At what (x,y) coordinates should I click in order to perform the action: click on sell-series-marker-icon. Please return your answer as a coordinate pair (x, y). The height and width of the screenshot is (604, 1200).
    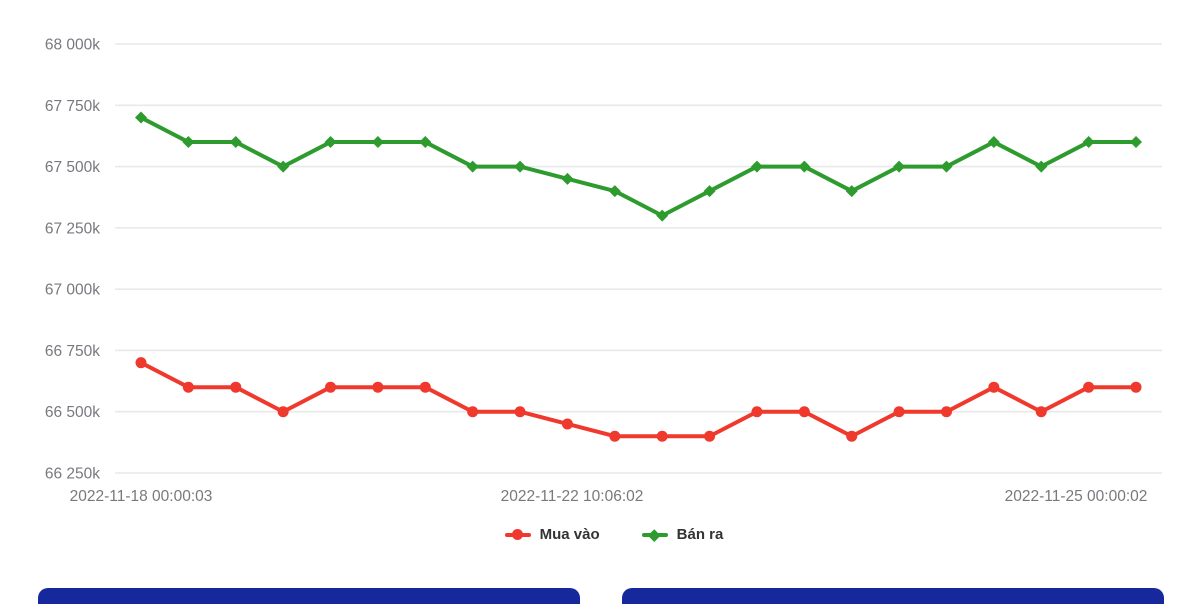
    Looking at the image, I should click on (654, 534).